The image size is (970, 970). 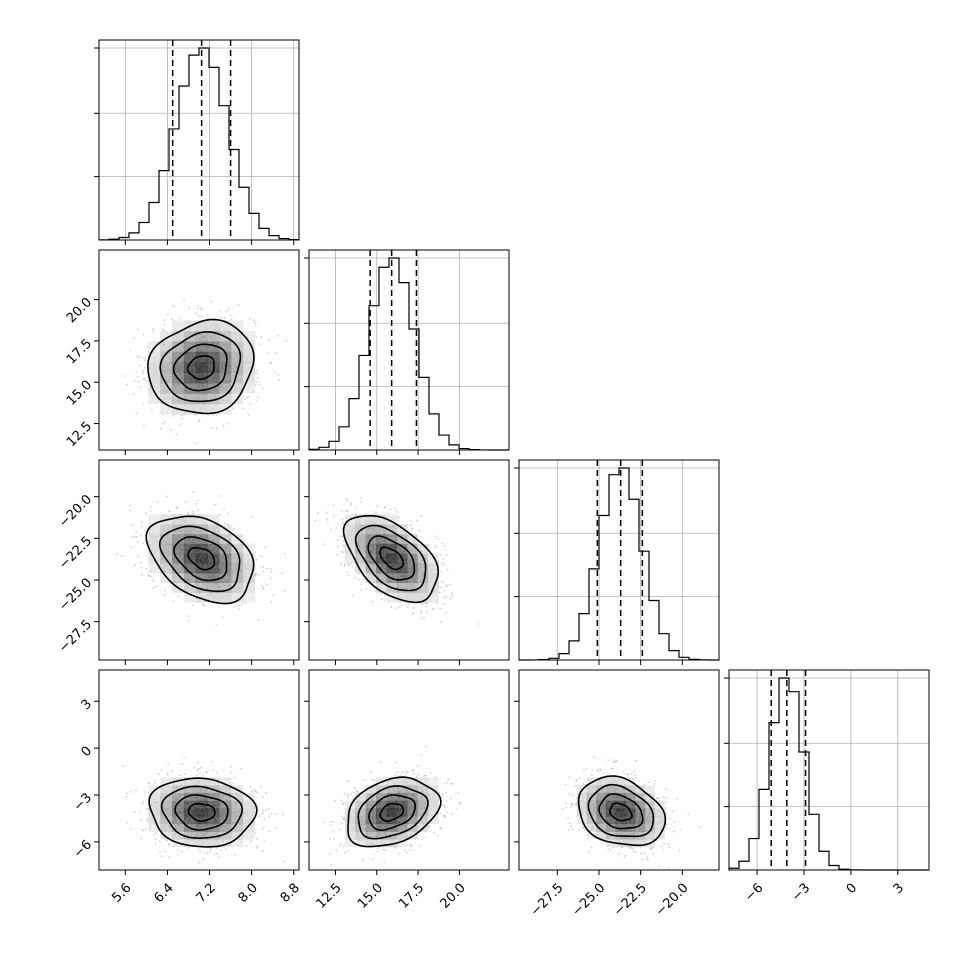 What do you see at coordinates (619, 560) in the screenshot?
I see `panel-frame` at bounding box center [619, 560].